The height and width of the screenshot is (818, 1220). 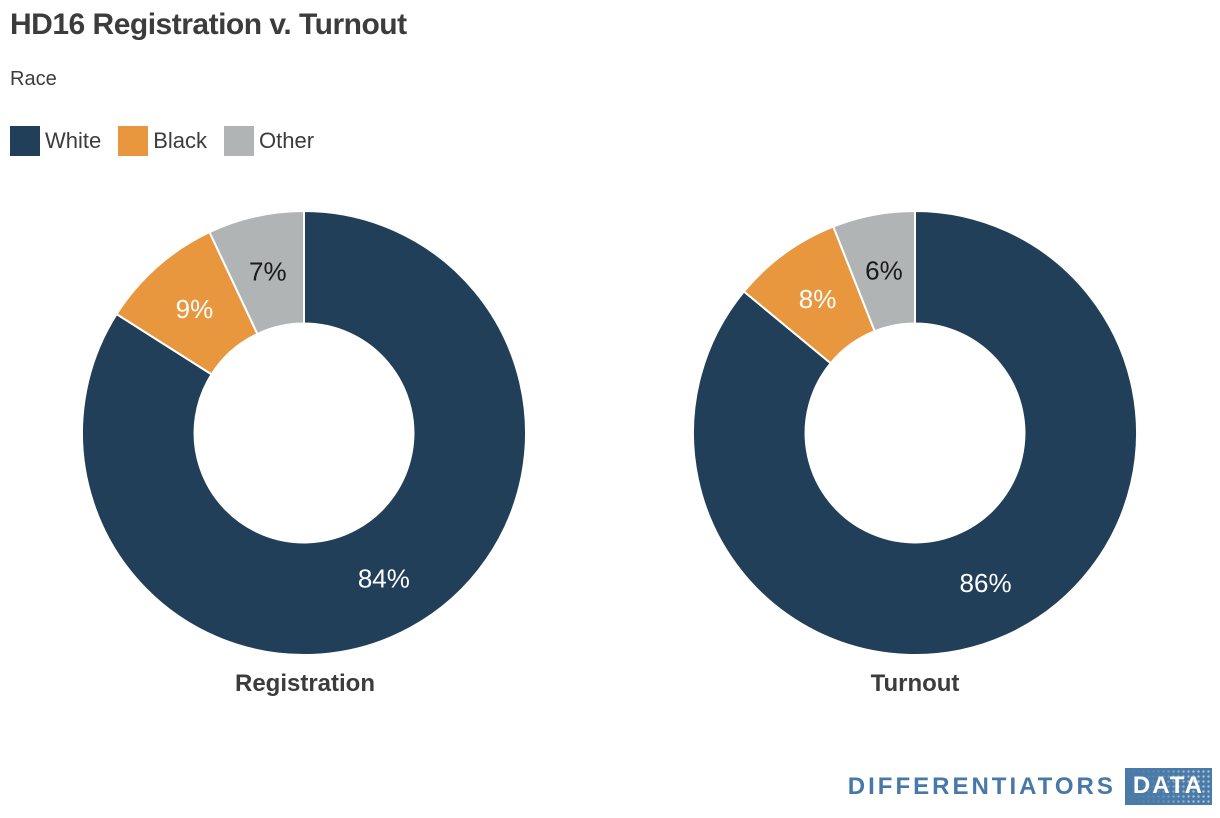 What do you see at coordinates (208, 24) in the screenshot?
I see `page-title: HD16 Registration v. Turnout` at bounding box center [208, 24].